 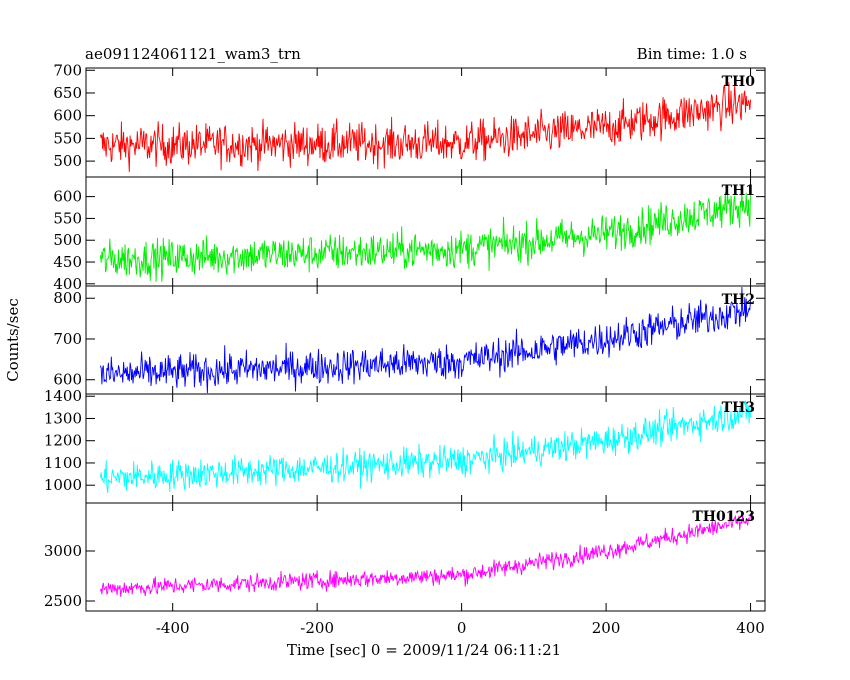 What do you see at coordinates (424, 650) in the screenshot?
I see `x-axis-title: Time [sec] 0 = 2009/11/24 06:11:21` at bounding box center [424, 650].